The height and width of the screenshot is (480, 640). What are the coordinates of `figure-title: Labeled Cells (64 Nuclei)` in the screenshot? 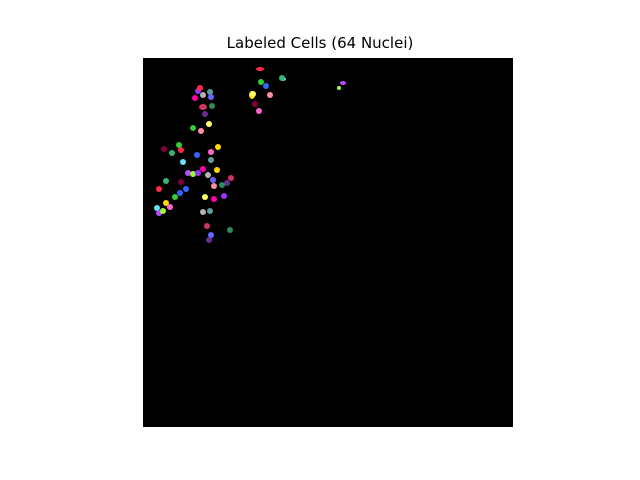 It's located at (320, 43).